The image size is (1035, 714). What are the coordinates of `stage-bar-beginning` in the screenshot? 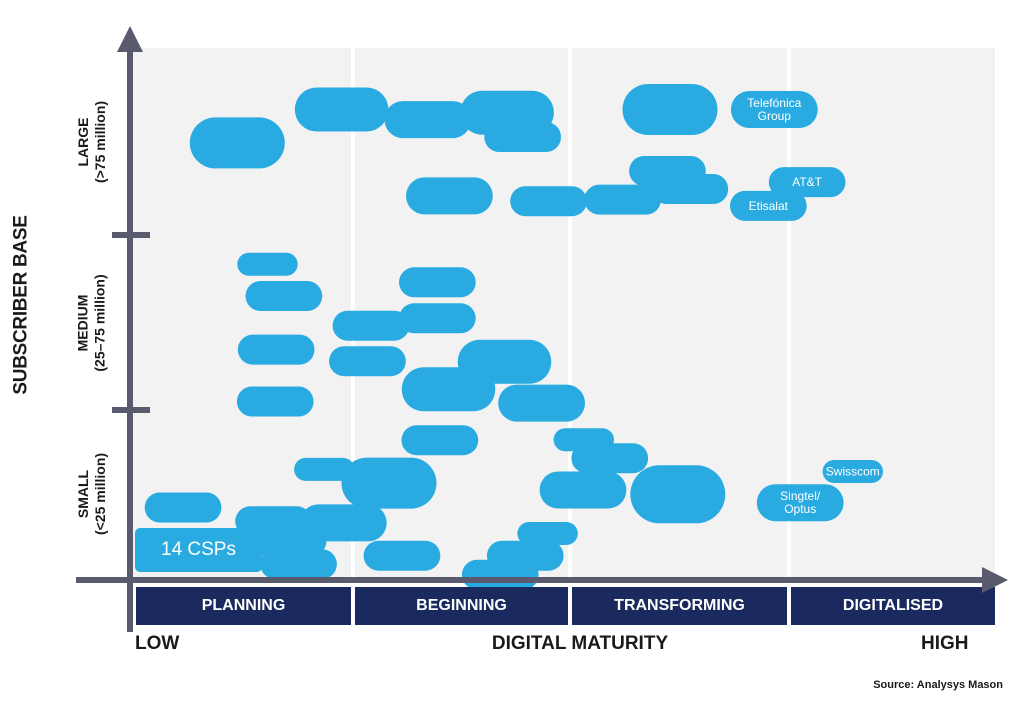 It's located at (461, 606).